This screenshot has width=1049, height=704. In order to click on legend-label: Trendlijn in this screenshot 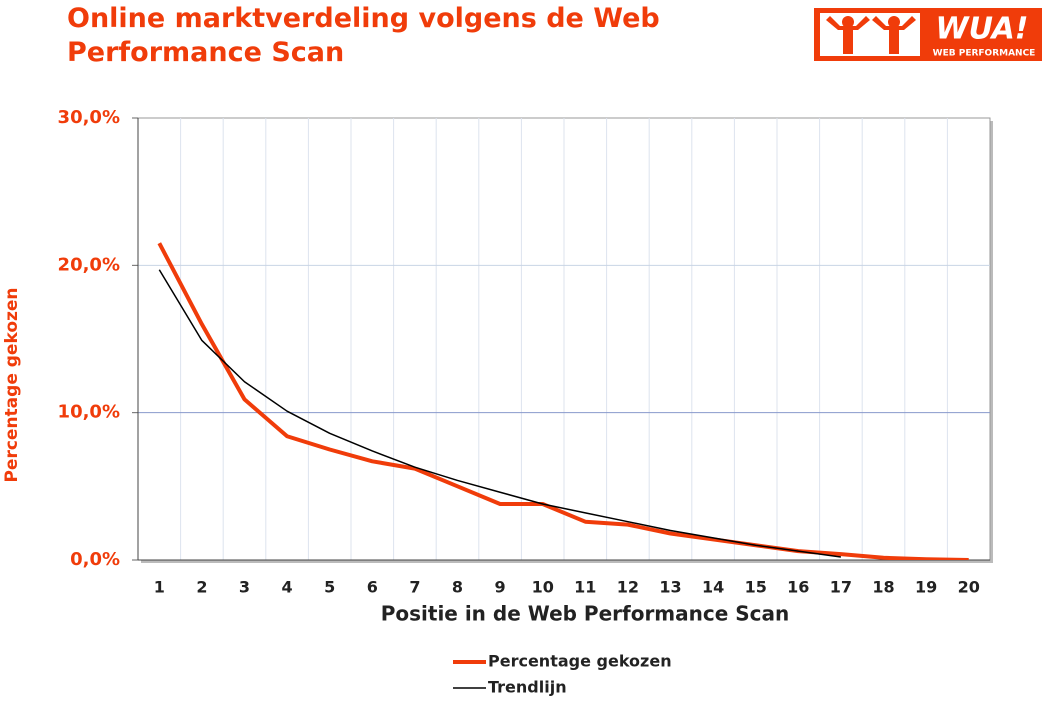, I will do `click(527, 687)`.